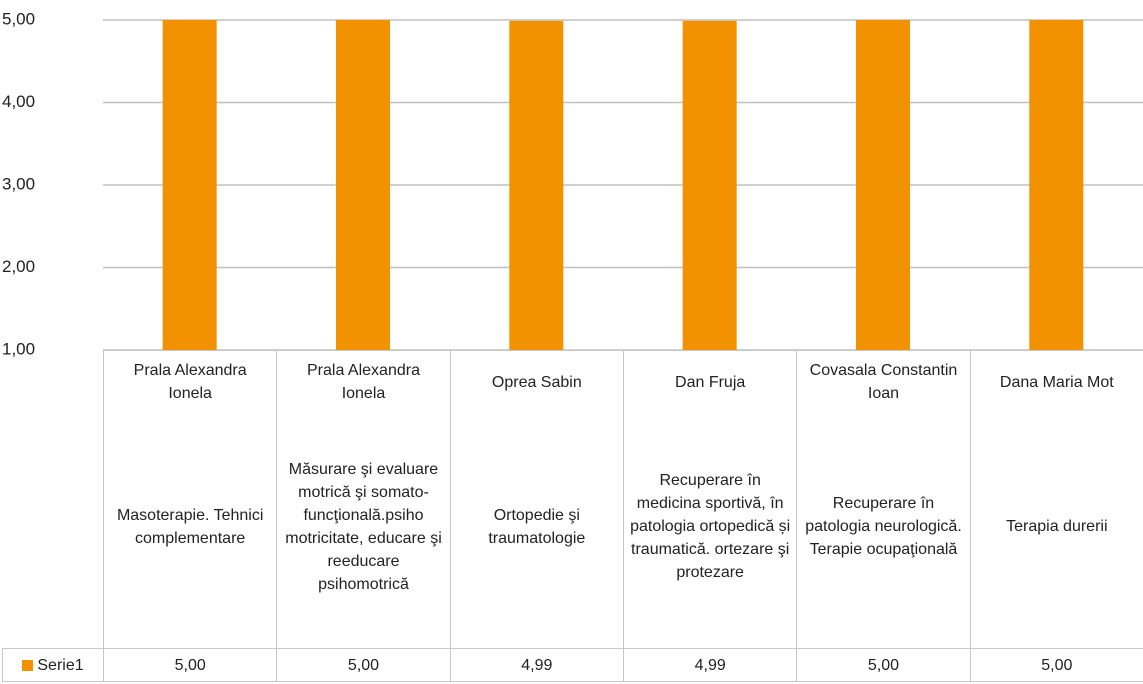 The height and width of the screenshot is (684, 1143). Describe the element at coordinates (536, 382) in the screenshot. I see `category-name: Oprea Sabin` at that location.